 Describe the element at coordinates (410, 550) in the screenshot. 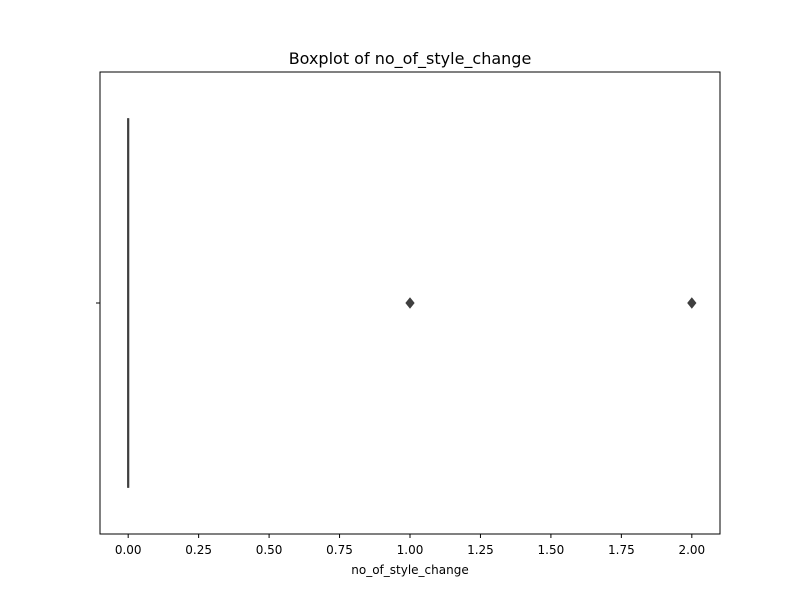

I see `x-tick-label: 1.00` at that location.